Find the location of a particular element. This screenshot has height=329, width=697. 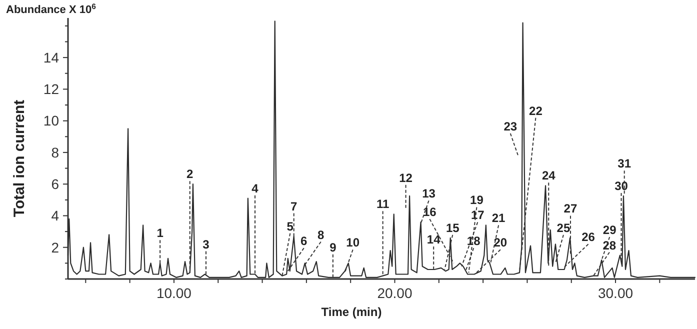

annotation: 23 is located at coordinates (511, 126).